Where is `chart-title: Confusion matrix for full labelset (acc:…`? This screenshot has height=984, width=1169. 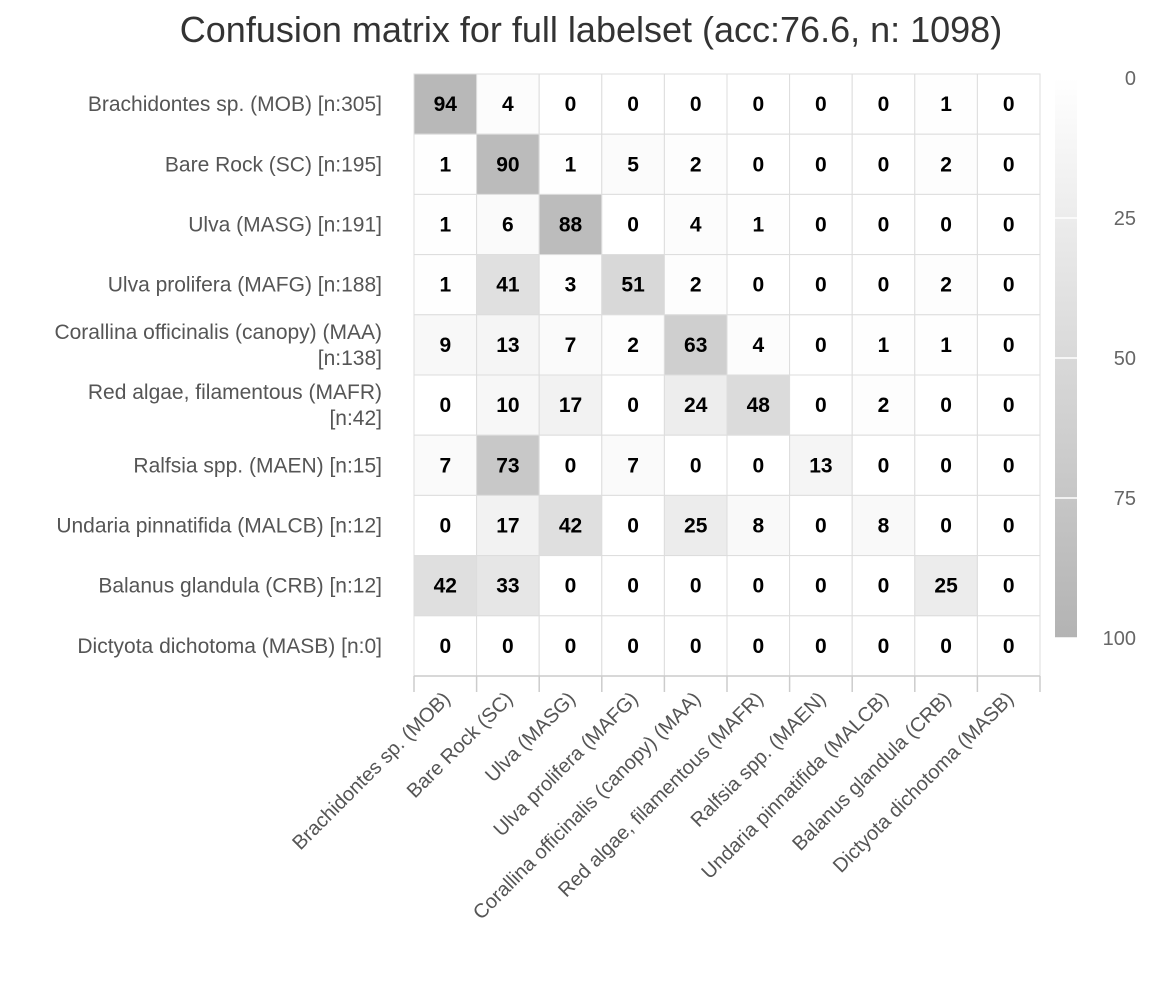 chart-title: Confusion matrix for full labelset (acc:… is located at coordinates (591, 29).